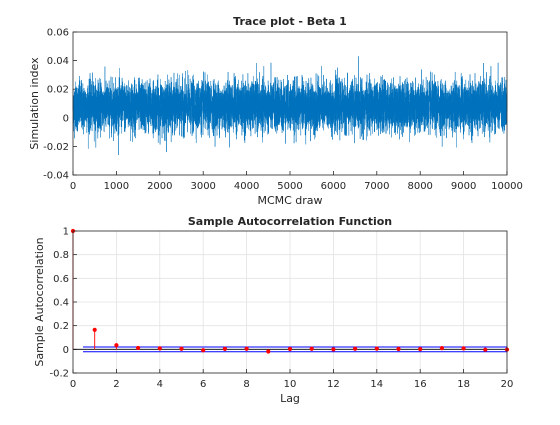 This screenshot has width=560, height=425. I want to click on acf-x-tick-label: 12, so click(333, 384).